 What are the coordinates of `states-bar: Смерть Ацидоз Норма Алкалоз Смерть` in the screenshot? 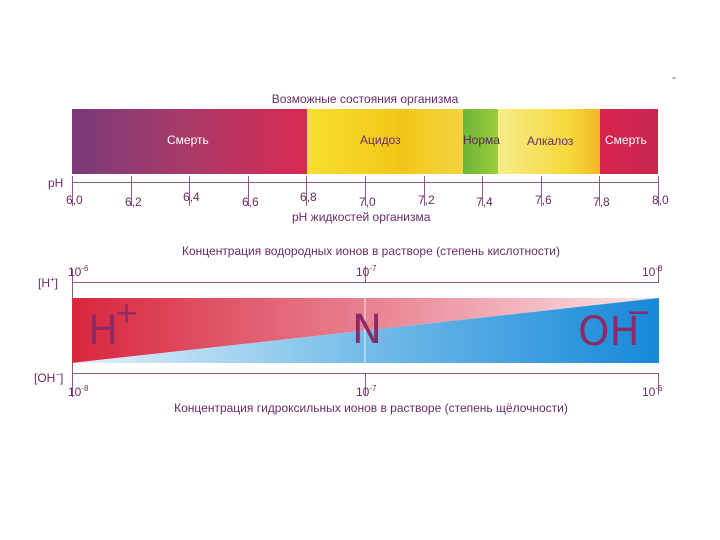 It's located at (365, 141).